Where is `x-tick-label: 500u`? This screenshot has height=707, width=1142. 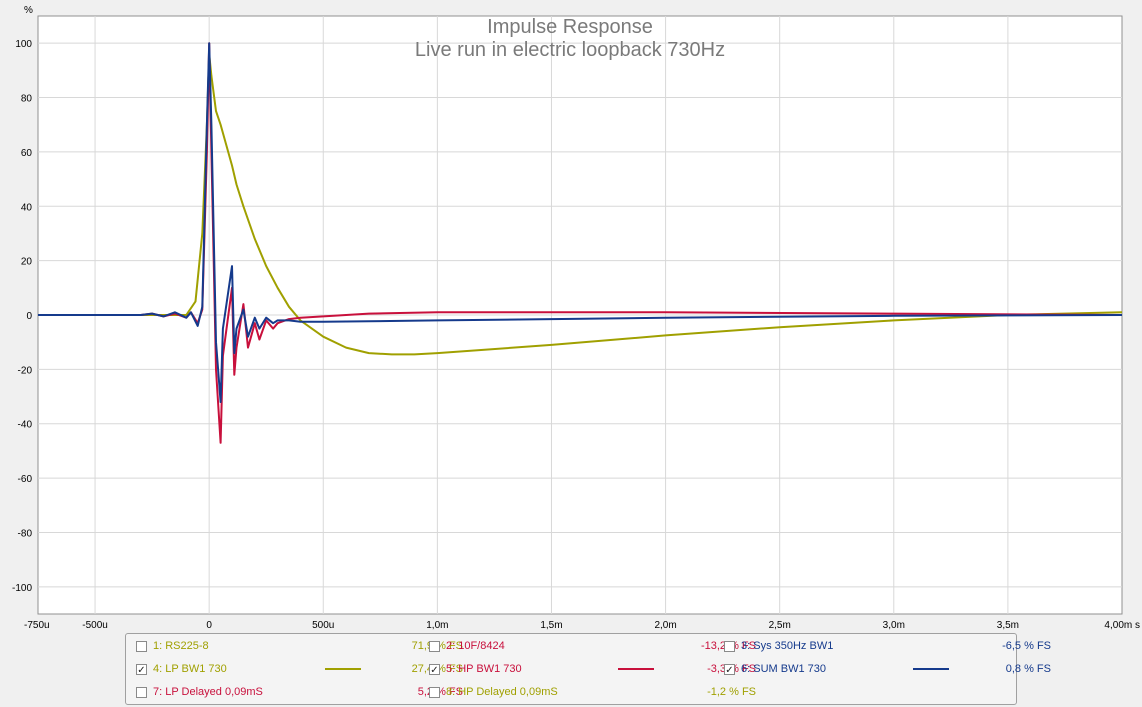
x-tick-label: 500u is located at coordinates (323, 625).